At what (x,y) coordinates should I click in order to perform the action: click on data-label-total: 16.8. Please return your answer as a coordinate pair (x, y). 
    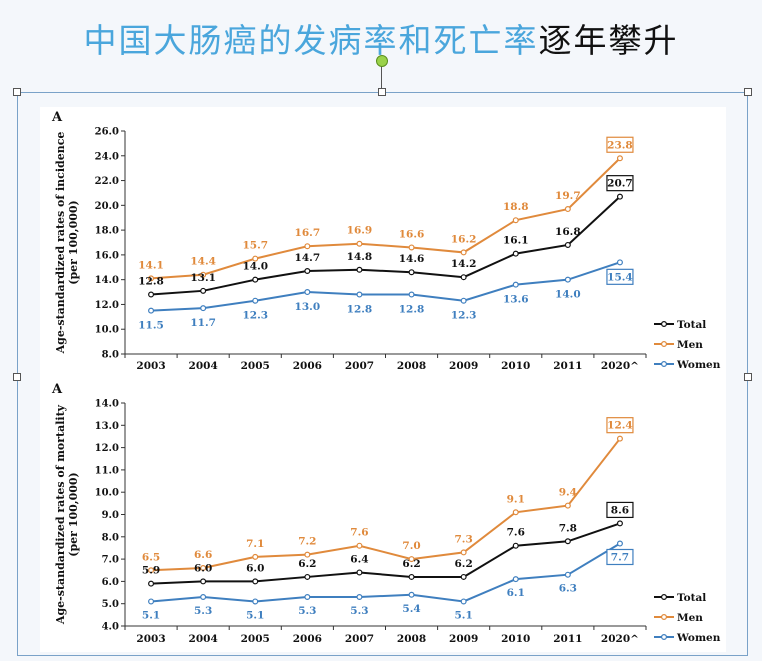
    Looking at the image, I should click on (568, 232).